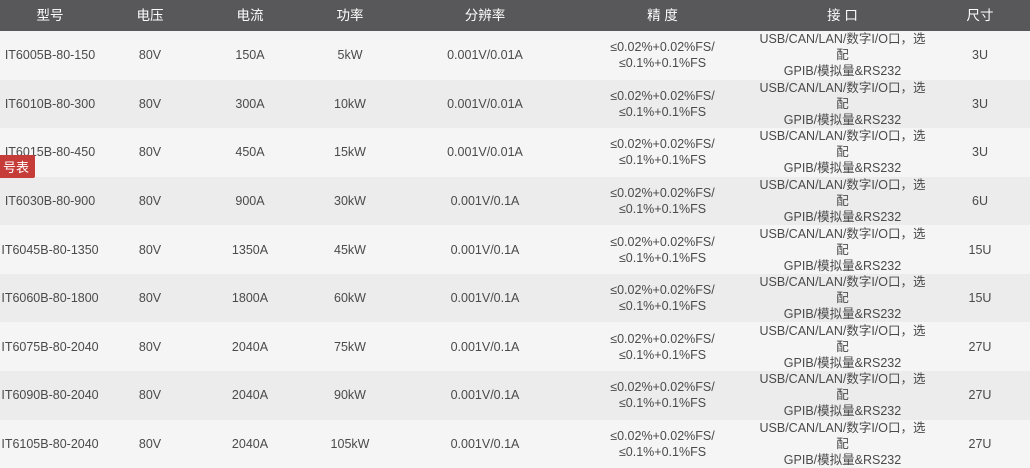 This screenshot has width=1030, height=468. I want to click on cell-power: 90kW, so click(350, 395).